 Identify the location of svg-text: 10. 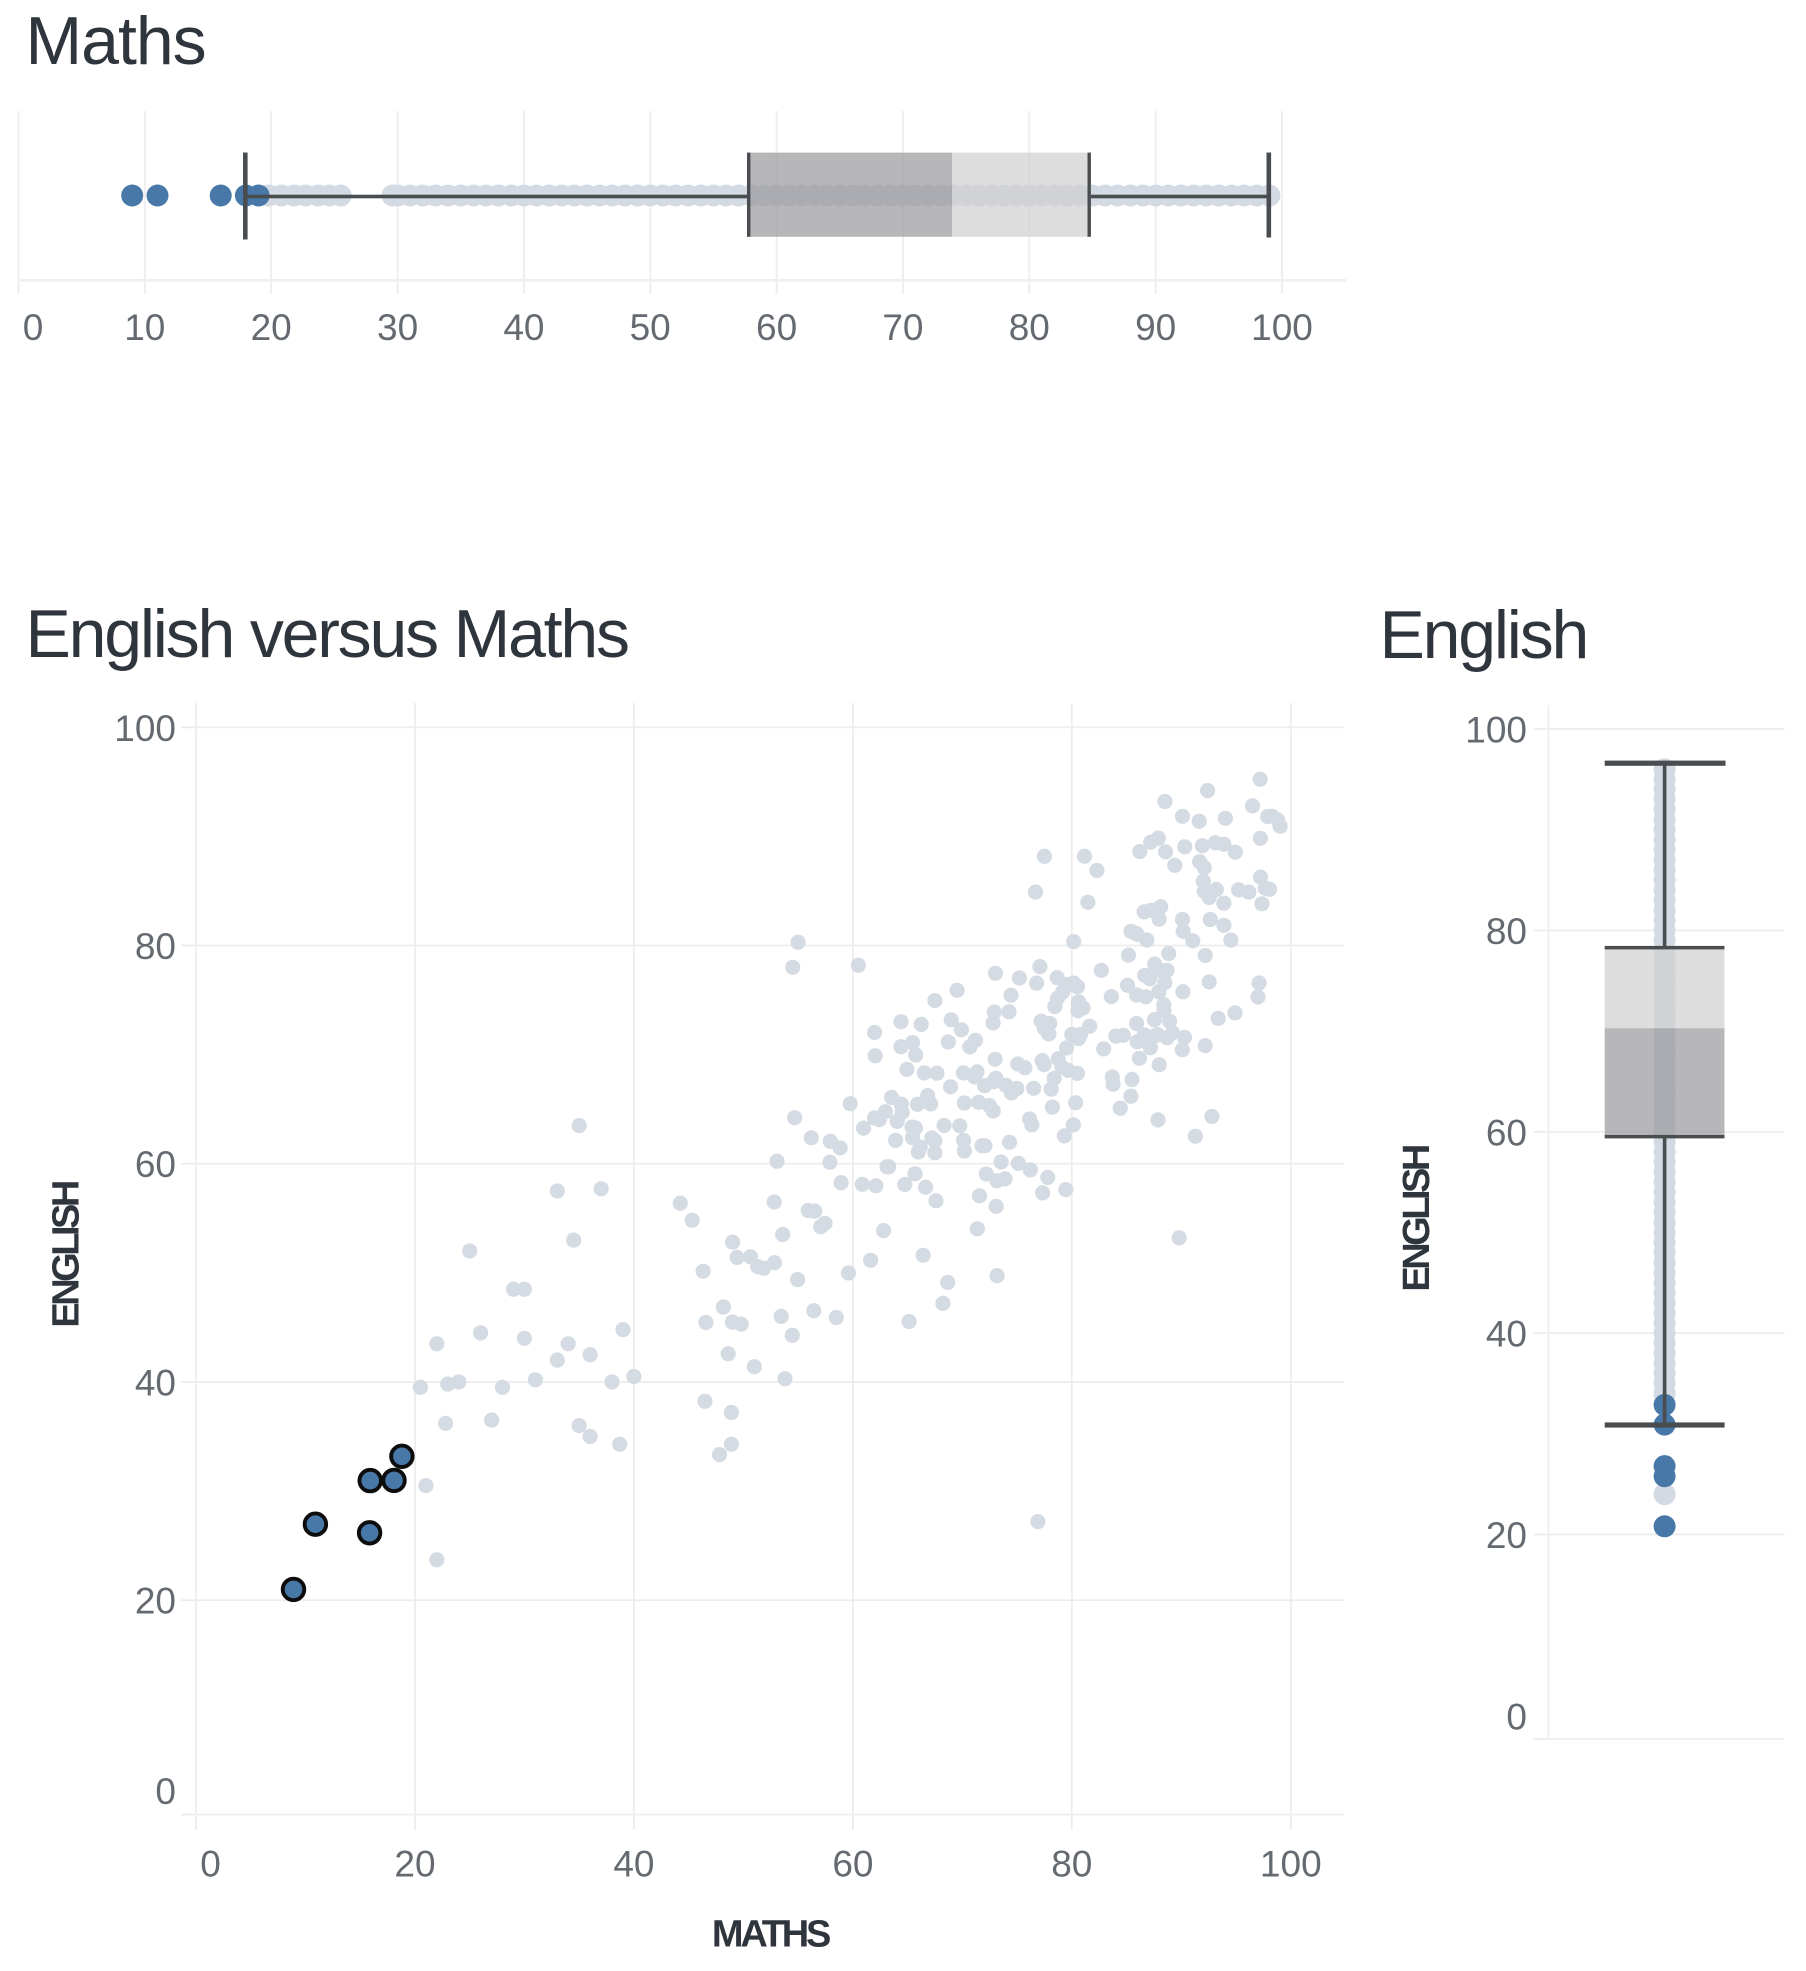
(144, 327).